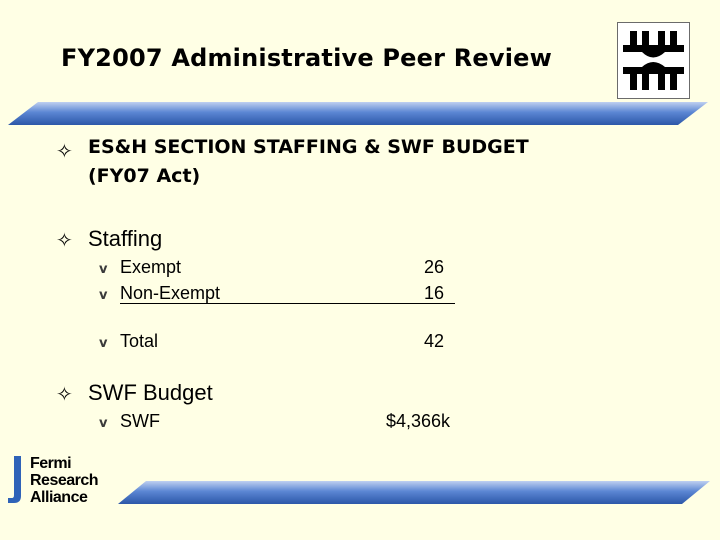 The image size is (720, 540). What do you see at coordinates (417, 421) in the screenshot?
I see `budget-row-value: $4,366k` at bounding box center [417, 421].